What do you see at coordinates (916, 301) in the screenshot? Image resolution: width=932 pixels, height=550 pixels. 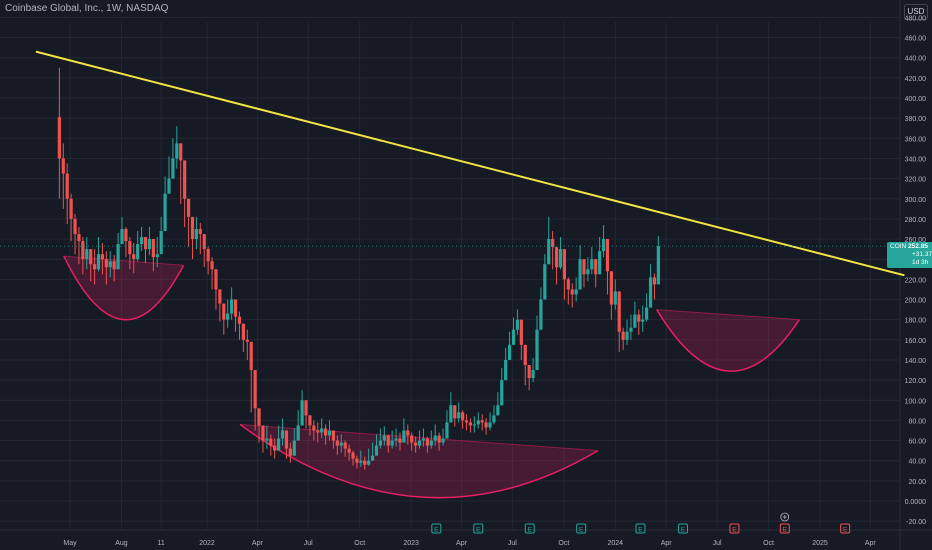 I see `y-tick-label: 200.00` at bounding box center [916, 301].